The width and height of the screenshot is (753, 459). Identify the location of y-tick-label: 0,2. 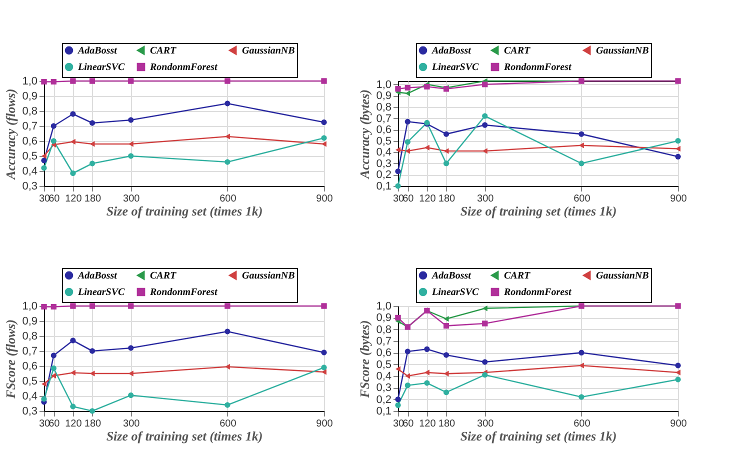
(384, 175).